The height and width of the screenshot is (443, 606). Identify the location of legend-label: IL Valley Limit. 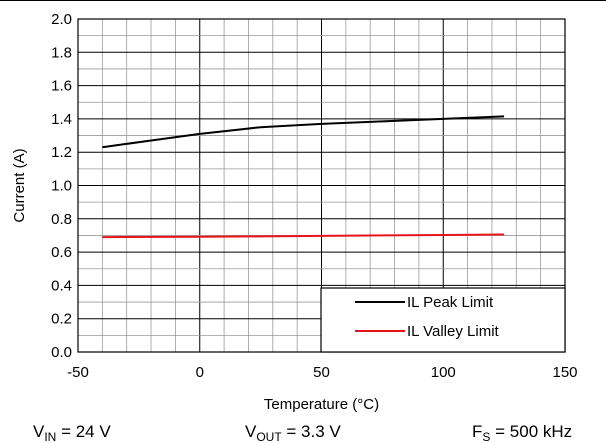
(453, 331).